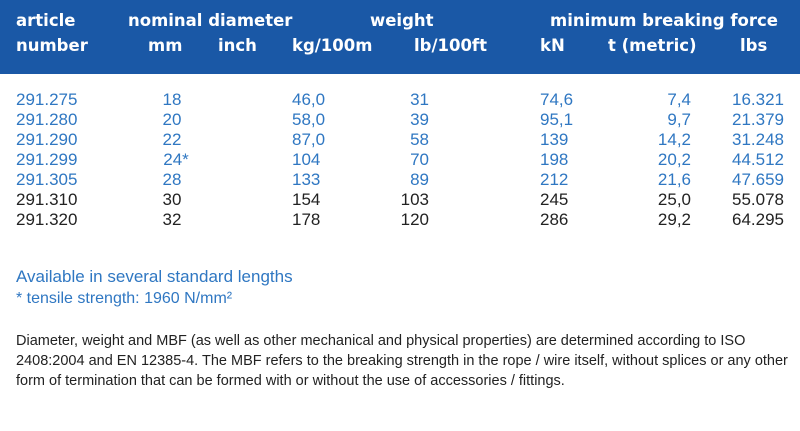 The image size is (800, 431). I want to click on header-weight: weight, so click(402, 20).